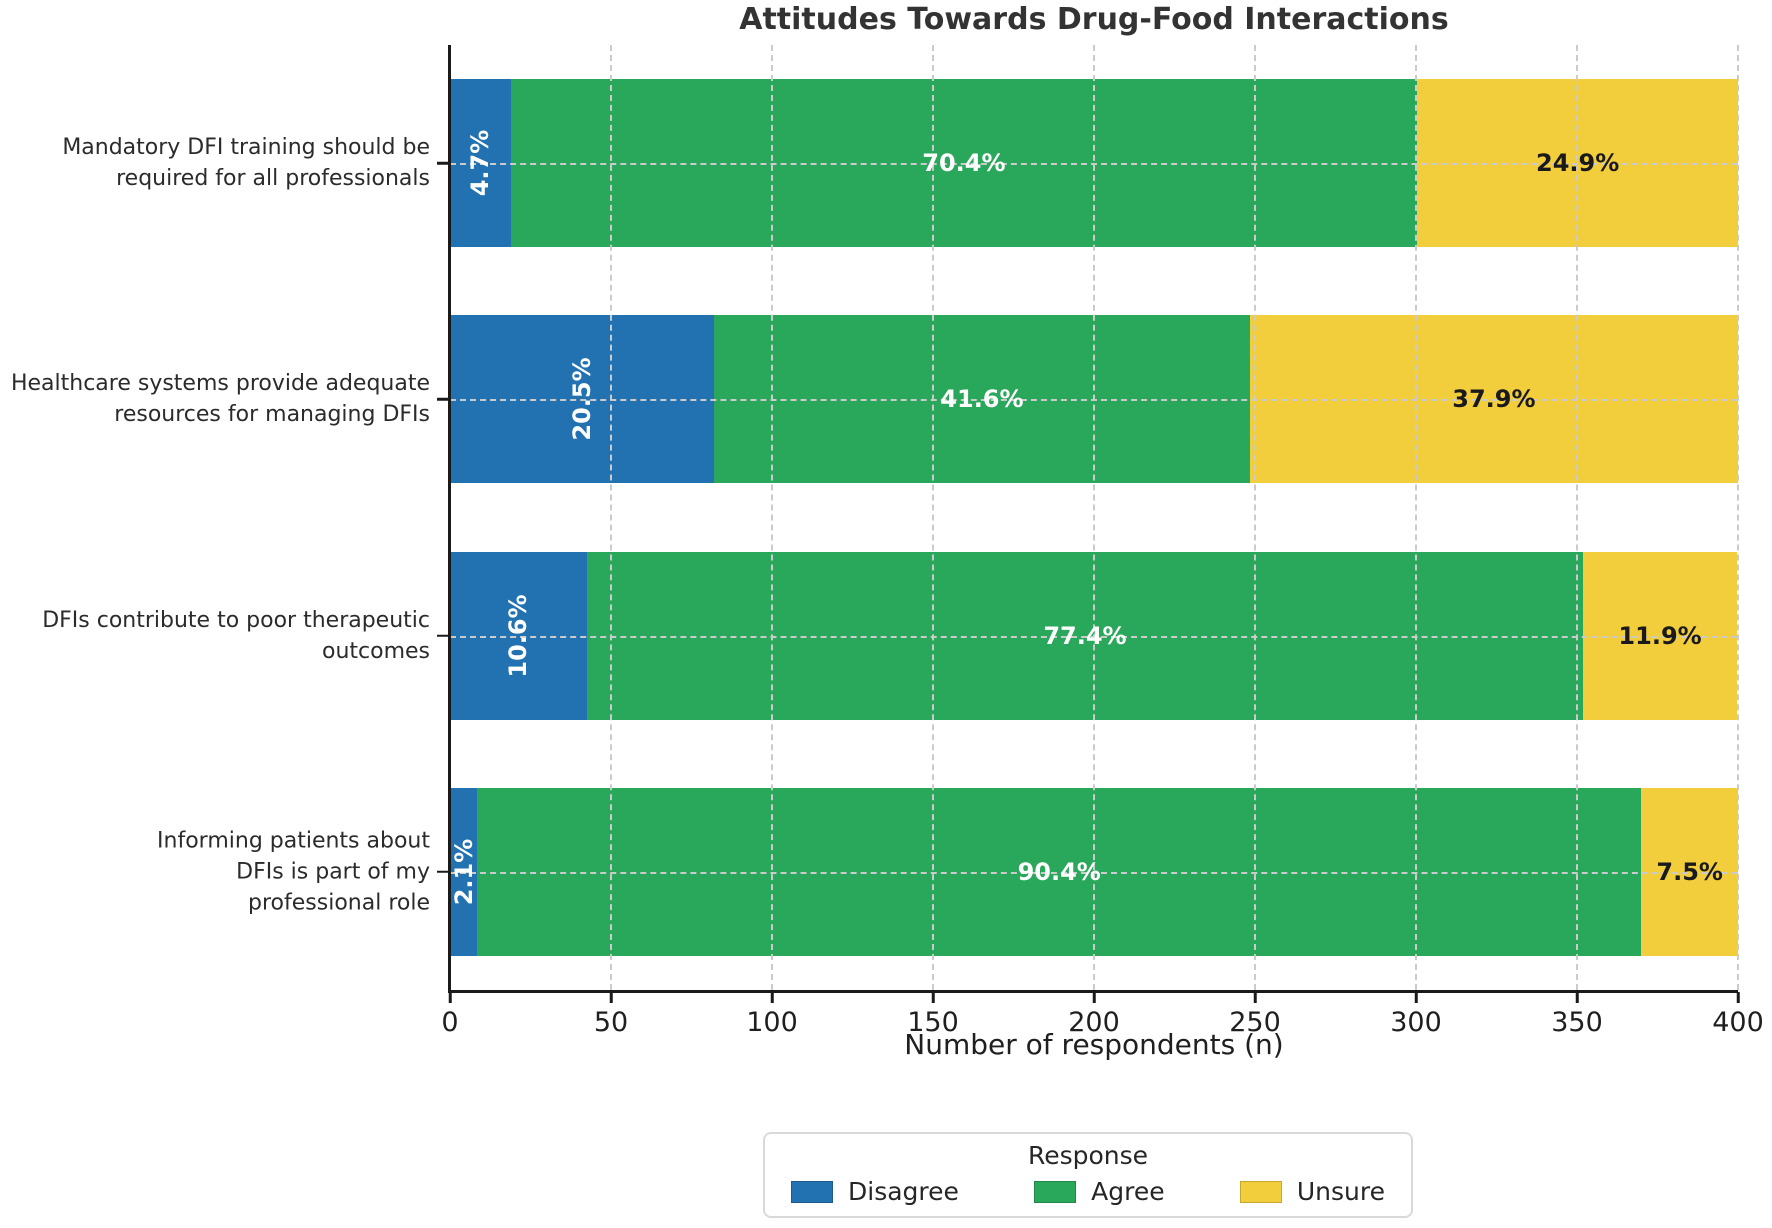 The height and width of the screenshot is (1228, 1772). Describe the element at coordinates (772, 1022) in the screenshot. I see `x-tick-label: 100` at that location.